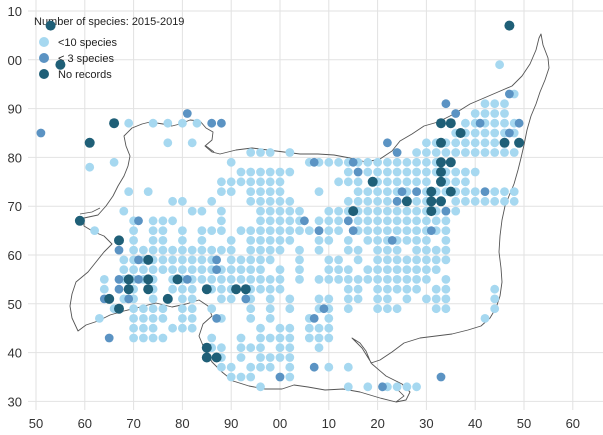 Image resolution: width=603 pixels, height=435 pixels. Describe the element at coordinates (15, 304) in the screenshot. I see `y-tick-label: 50` at that location.